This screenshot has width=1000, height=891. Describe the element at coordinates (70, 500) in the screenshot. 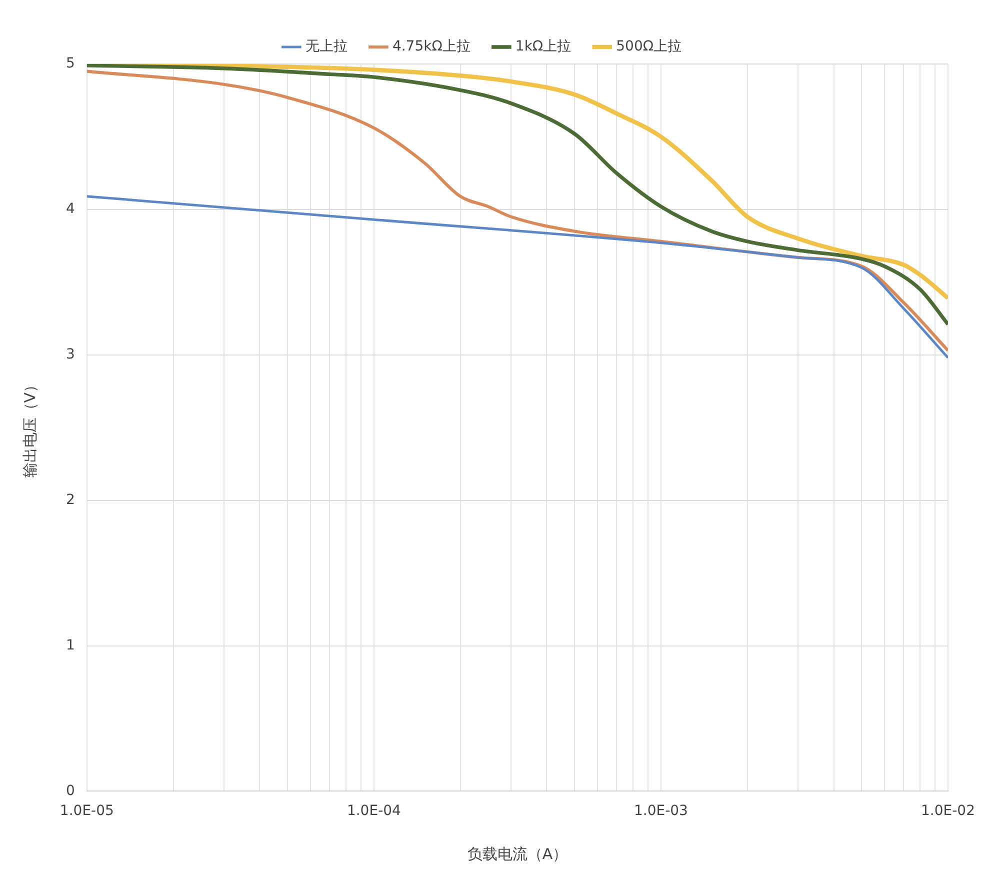

I see `y-tick-label: 2` at that location.